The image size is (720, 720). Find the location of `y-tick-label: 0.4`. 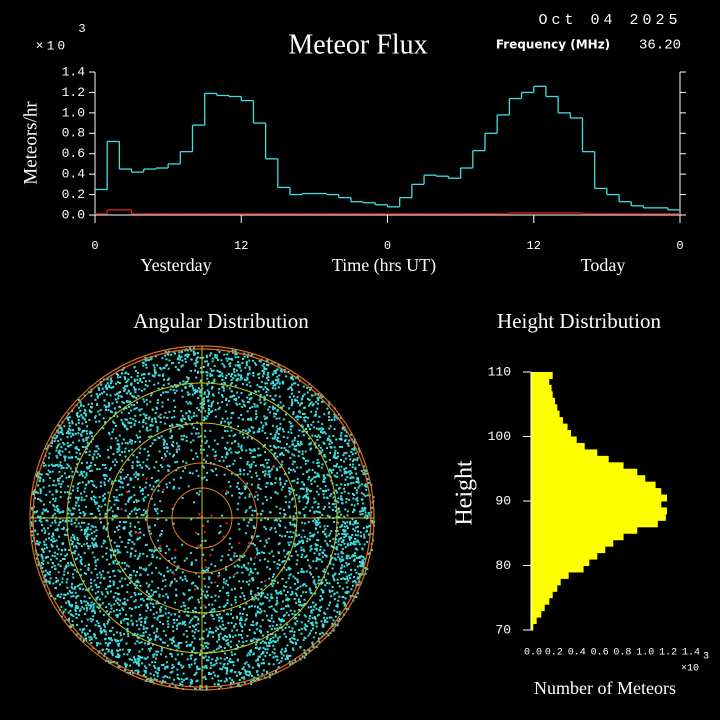

y-tick-label: 0.4 is located at coordinates (74, 174).